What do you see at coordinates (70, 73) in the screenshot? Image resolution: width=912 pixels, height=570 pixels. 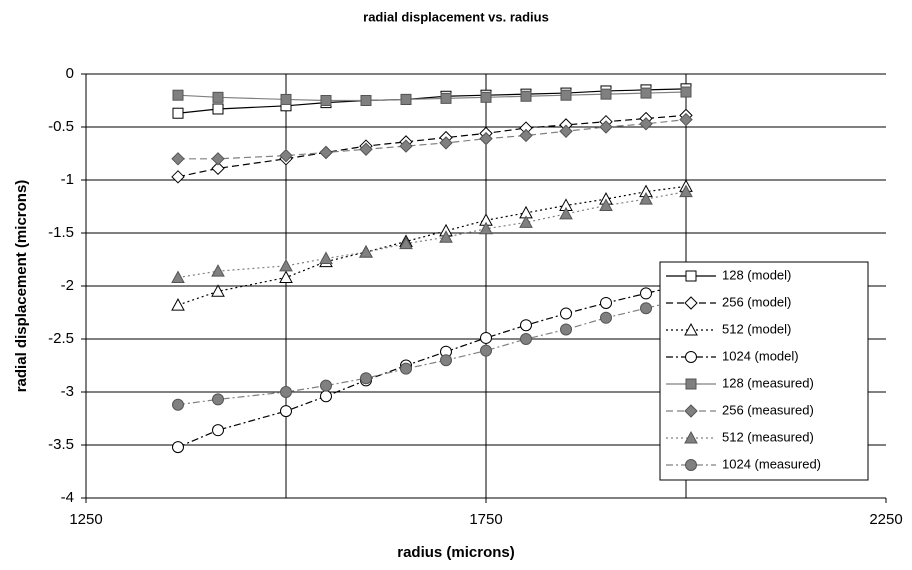 I see `y-tick-label: 0` at bounding box center [70, 73].